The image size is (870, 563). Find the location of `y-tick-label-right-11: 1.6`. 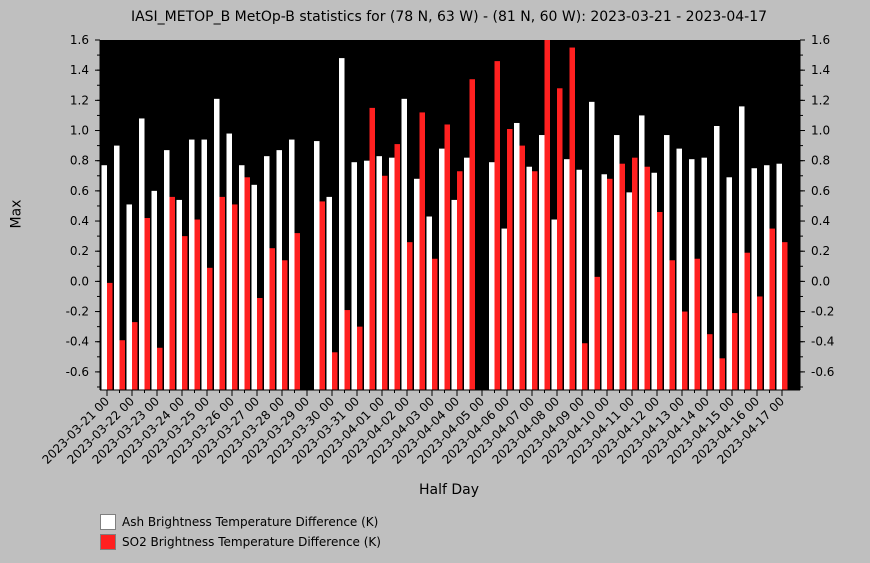

y-tick-label-right-11: 1.6 is located at coordinates (820, 40).